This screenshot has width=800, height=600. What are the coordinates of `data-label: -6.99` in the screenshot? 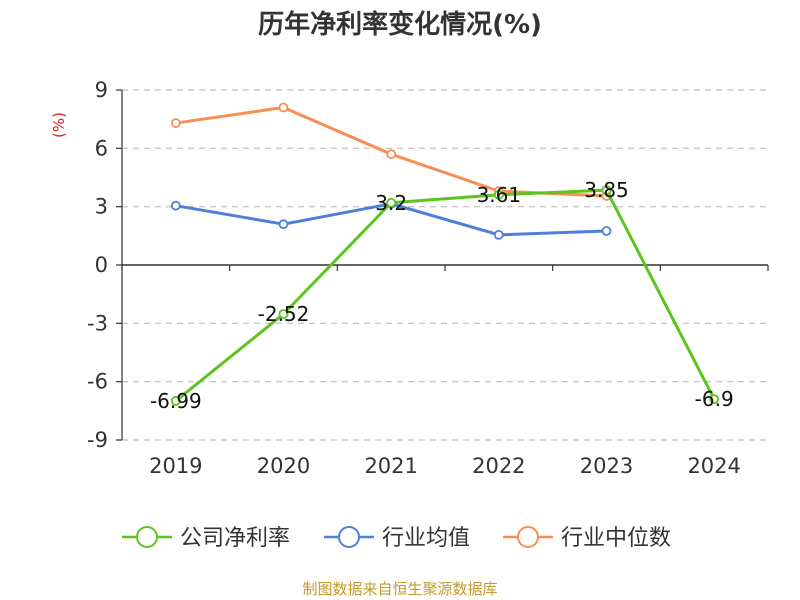 It's located at (176, 401).